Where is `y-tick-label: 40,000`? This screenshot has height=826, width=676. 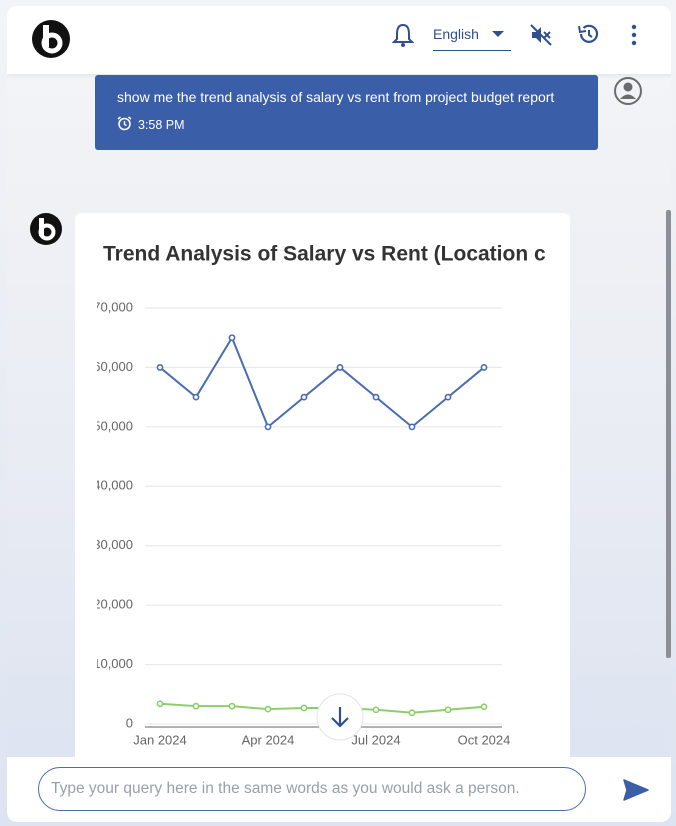 y-tick-label: 40,000 is located at coordinates (113, 485).